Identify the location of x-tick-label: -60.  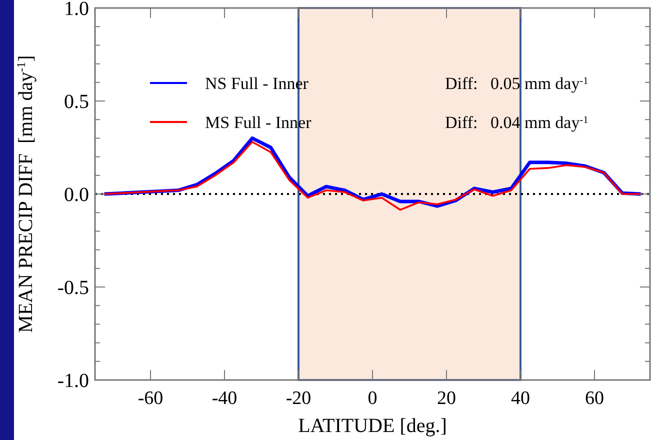
(151, 398).